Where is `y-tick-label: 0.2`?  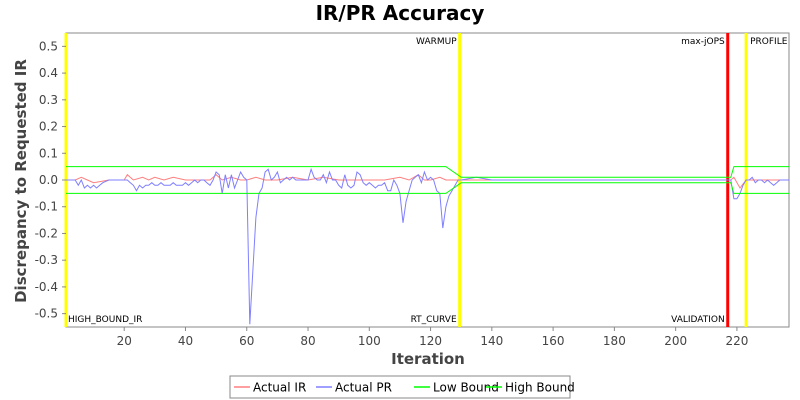
y-tick-label: 0.2 is located at coordinates (48, 127).